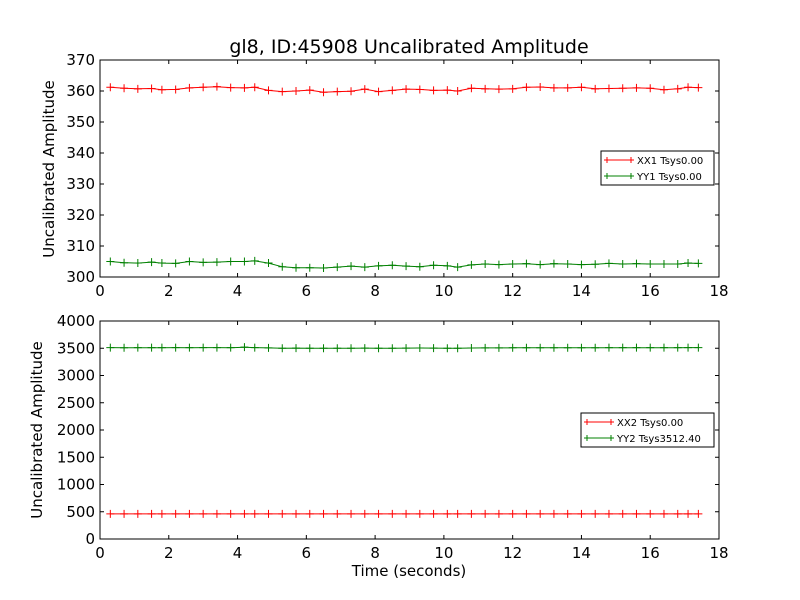 The height and width of the screenshot is (600, 800). I want to click on bottom-x-tick-label: 10, so click(443, 553).